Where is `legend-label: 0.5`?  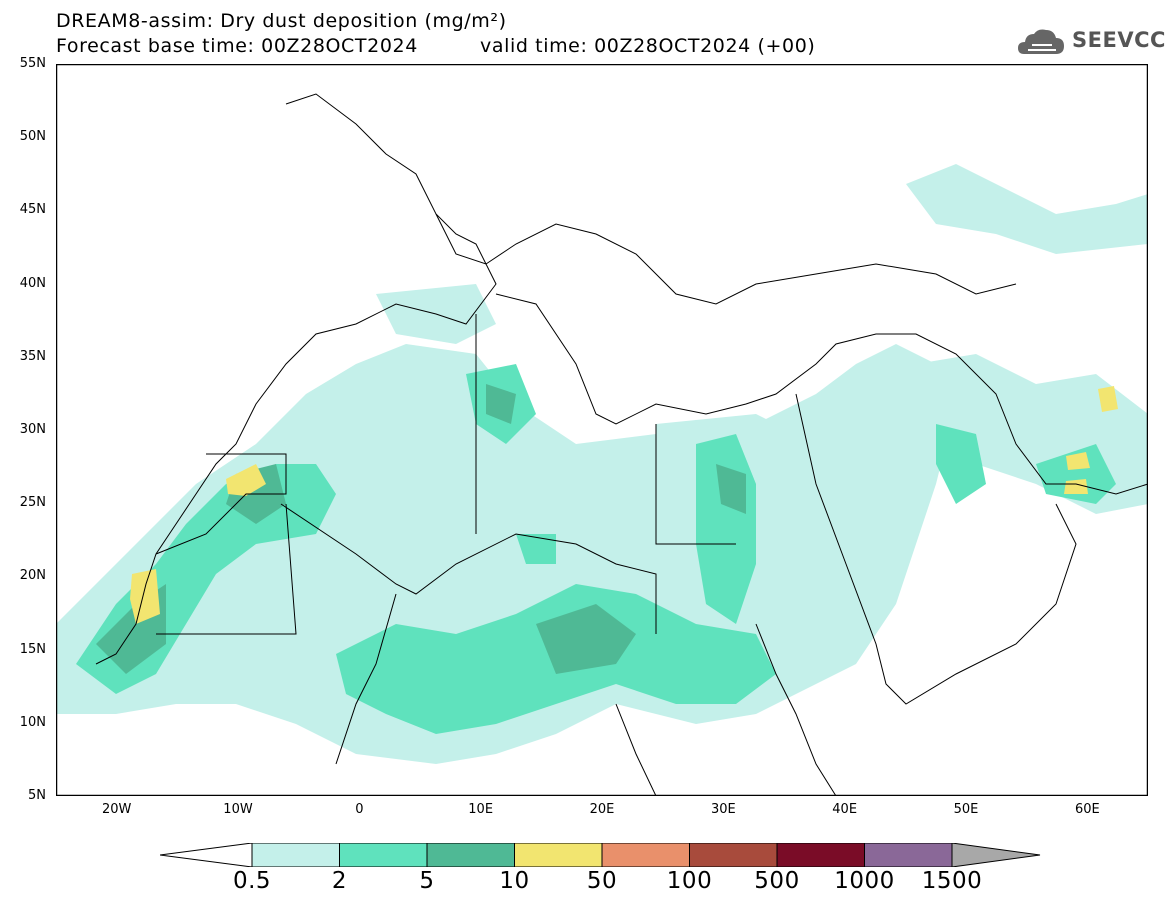
legend-label: 0.5 is located at coordinates (252, 881).